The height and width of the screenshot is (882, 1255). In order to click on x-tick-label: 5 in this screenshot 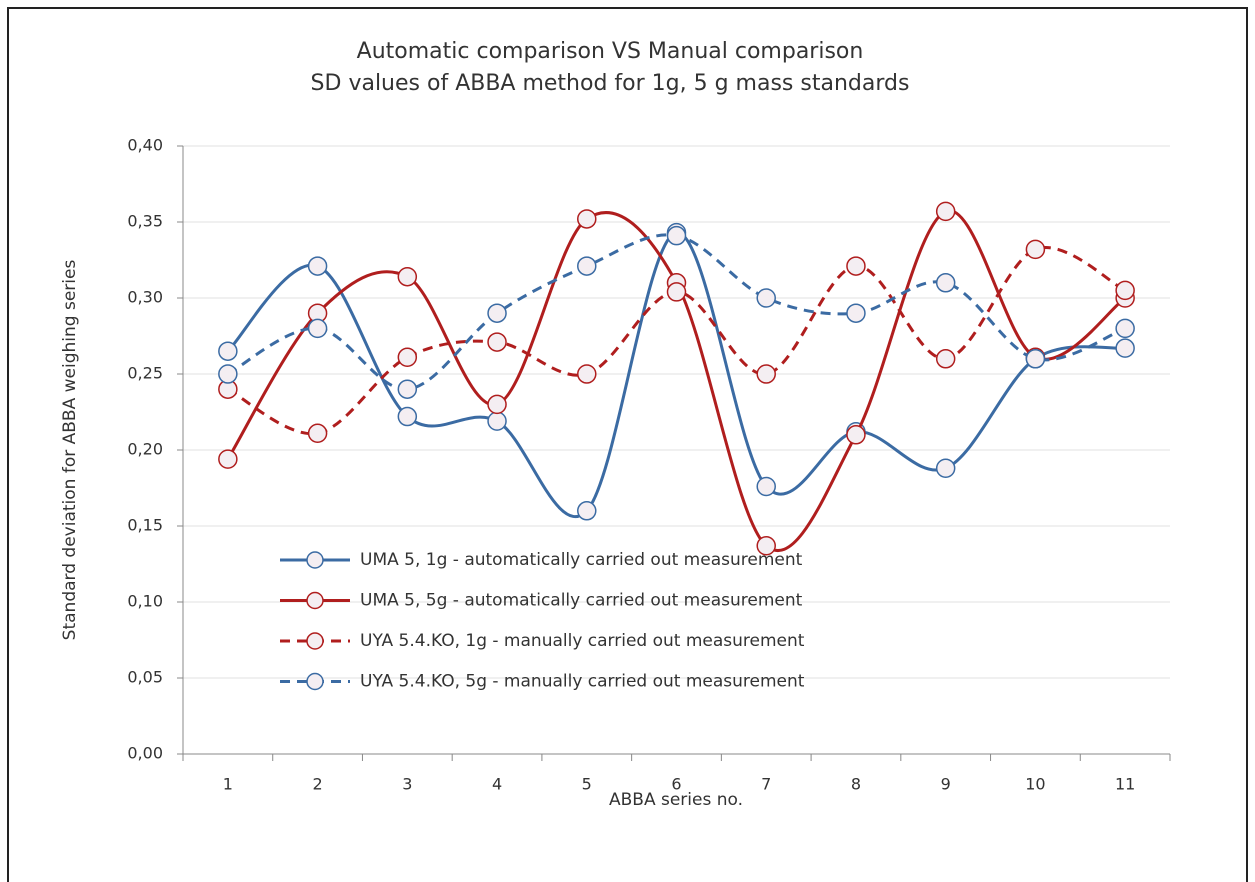, I will do `click(587, 784)`.